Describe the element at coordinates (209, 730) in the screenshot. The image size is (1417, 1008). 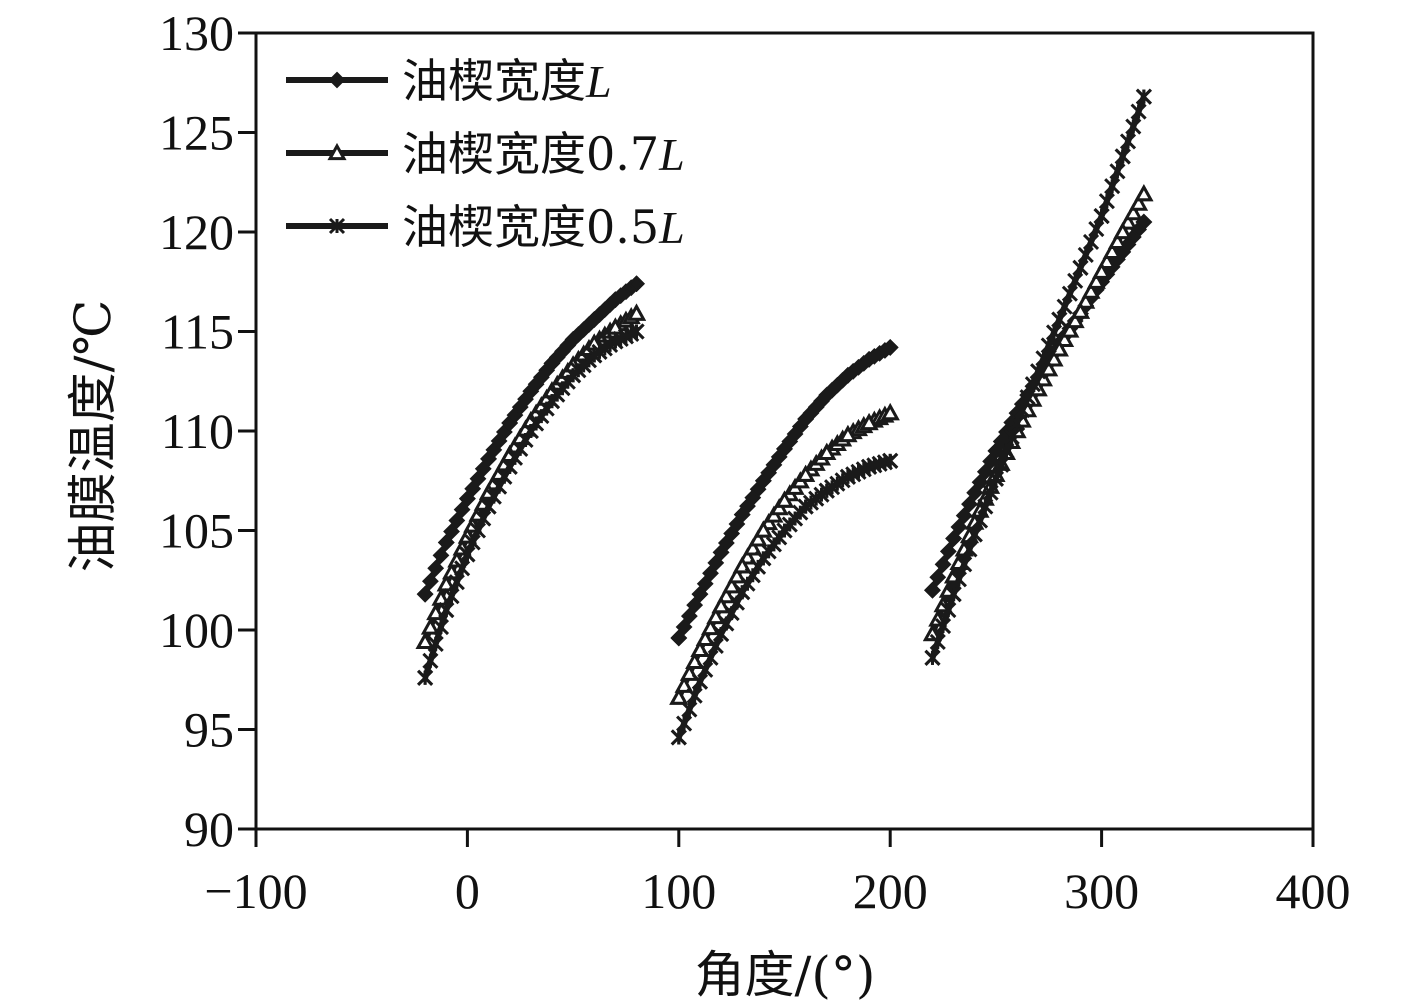
I see `y-tick-label: 95` at that location.